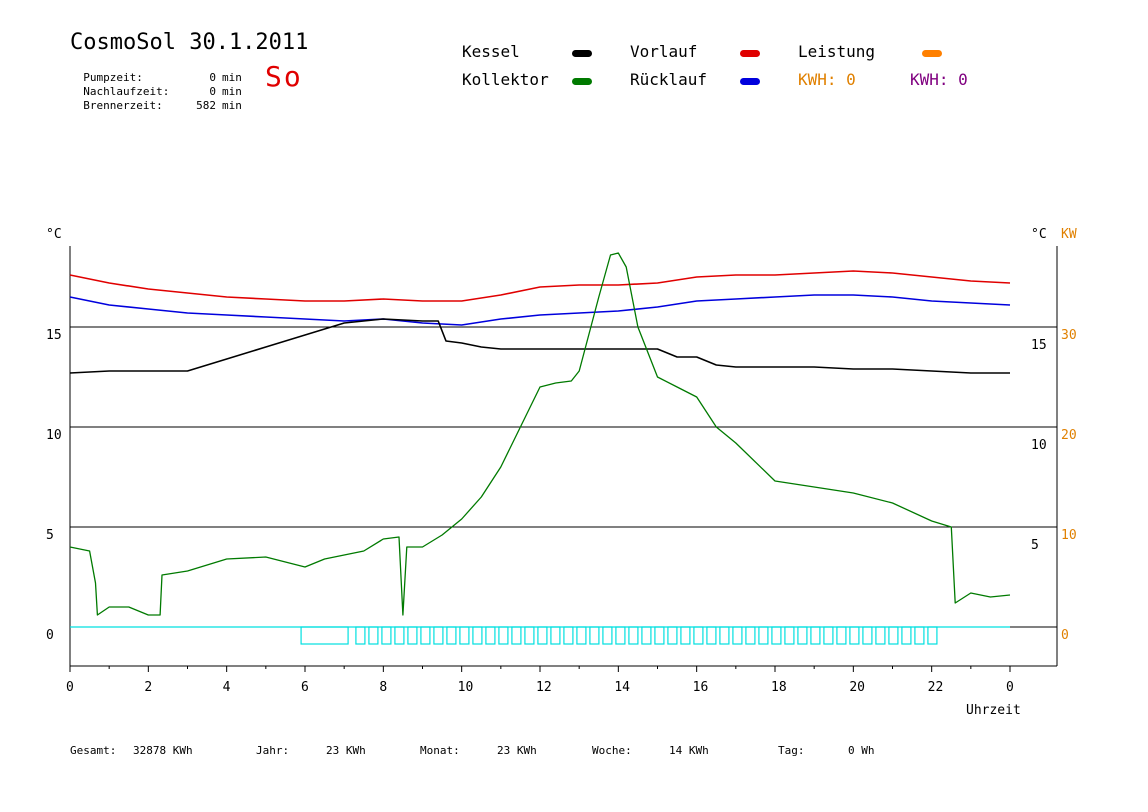 The height and width of the screenshot is (812, 1148). I want to click on legend-kessel-swatch, so click(582, 53).